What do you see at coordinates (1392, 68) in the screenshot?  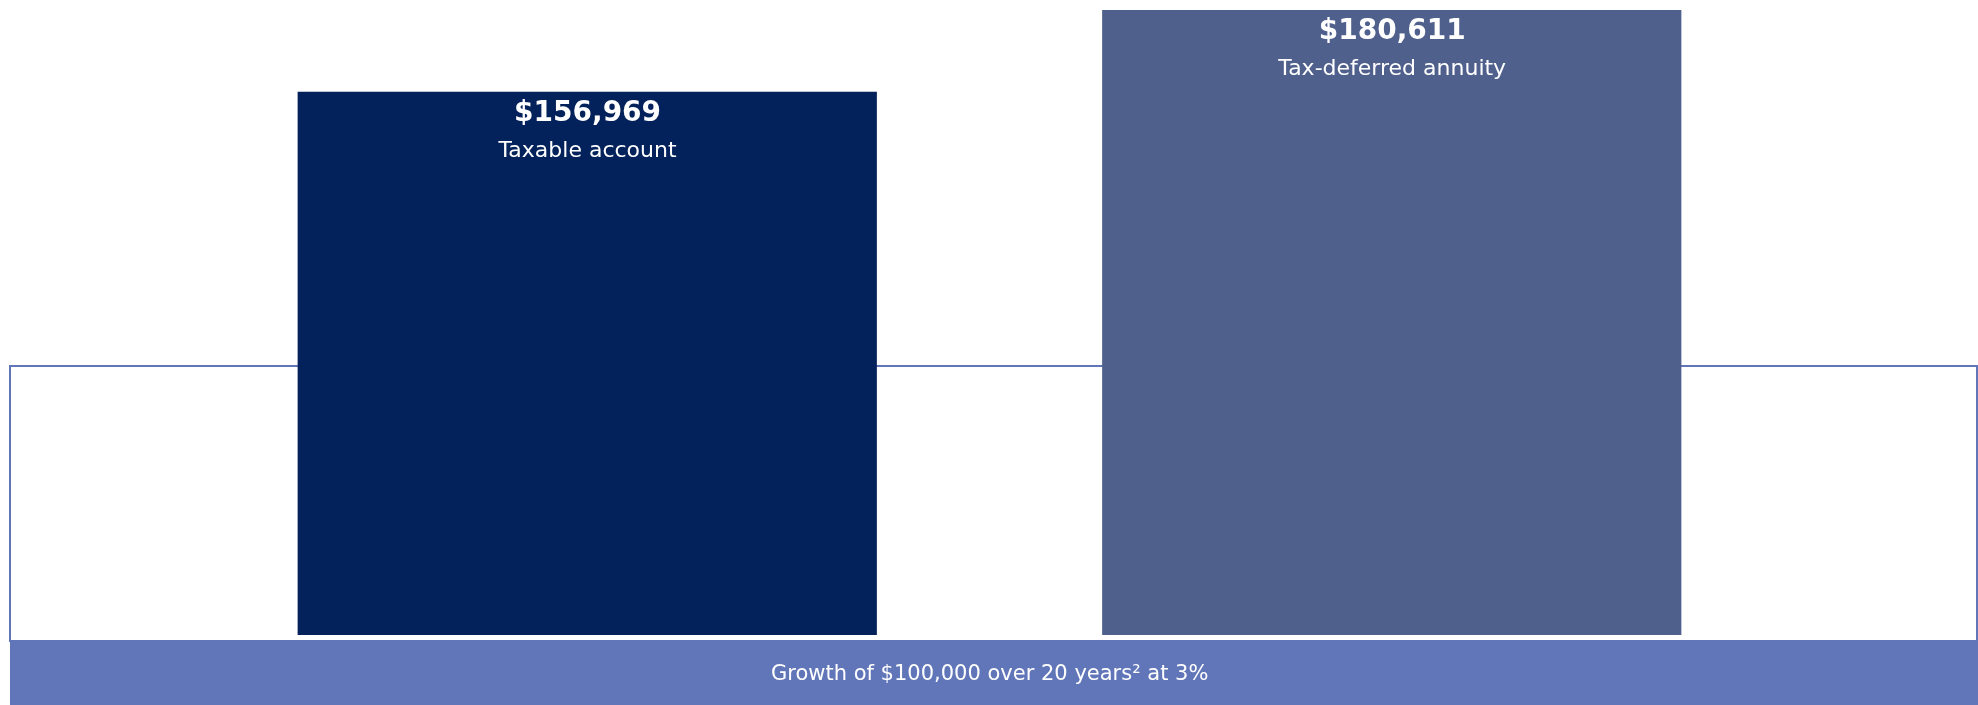 I see `x-tick-label: Tax-deferred annuity` at bounding box center [1392, 68].